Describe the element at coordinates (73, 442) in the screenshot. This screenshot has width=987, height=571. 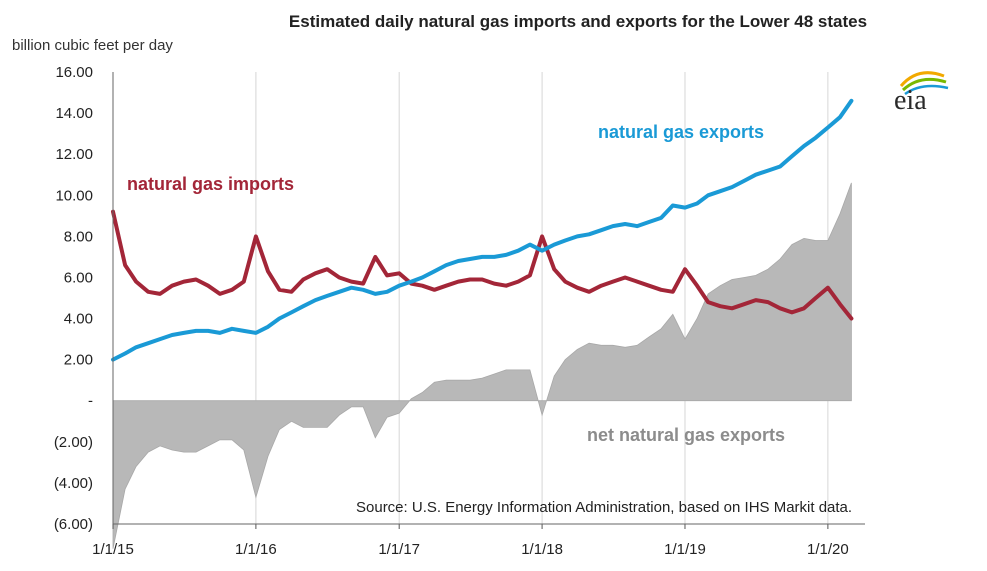
I see `y-tick-label: (2.00)` at that location.